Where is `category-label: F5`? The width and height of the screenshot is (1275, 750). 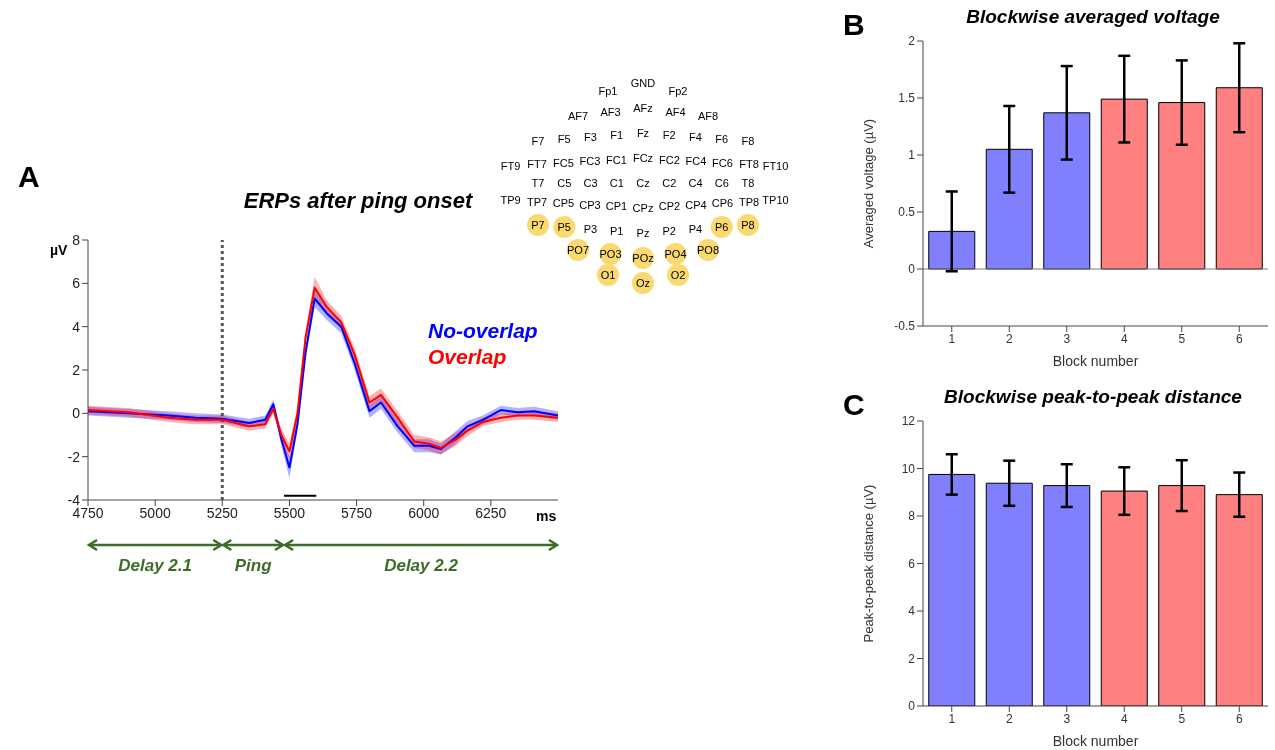
category-label: F5 is located at coordinates (564, 139).